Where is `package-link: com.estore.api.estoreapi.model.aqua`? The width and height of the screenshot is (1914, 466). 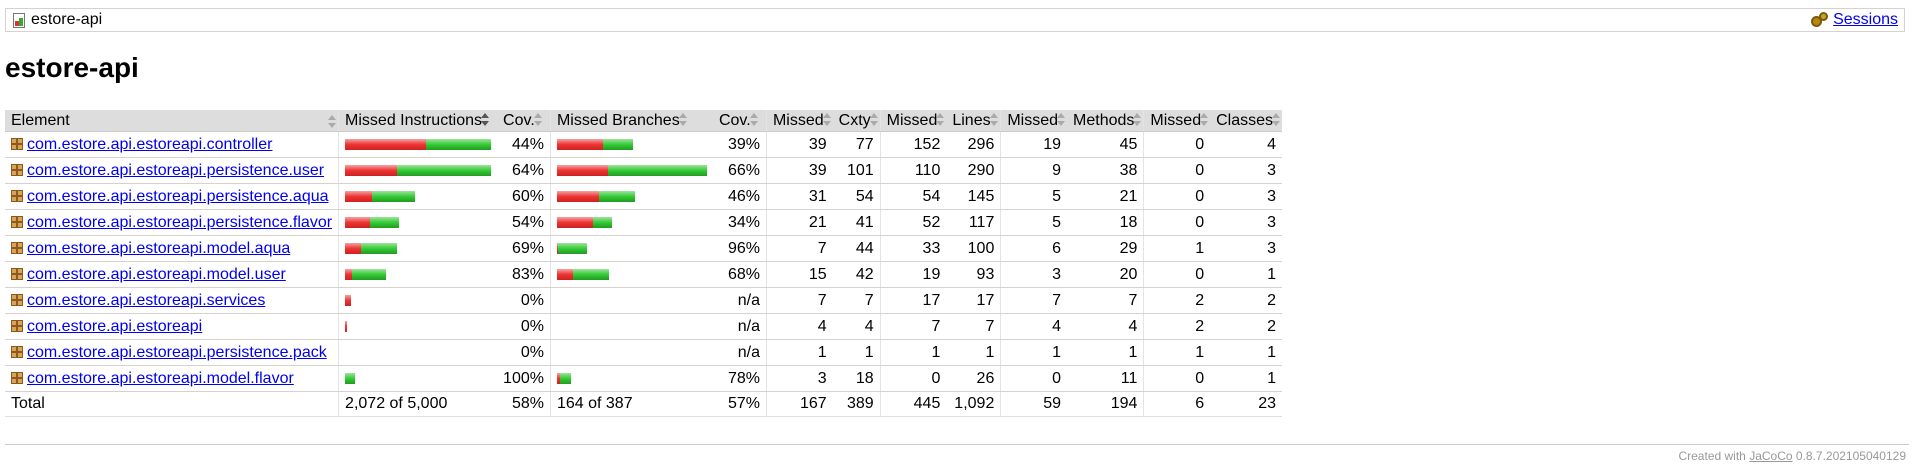
package-link: com.estore.api.estoreapi.model.aqua is located at coordinates (159, 248).